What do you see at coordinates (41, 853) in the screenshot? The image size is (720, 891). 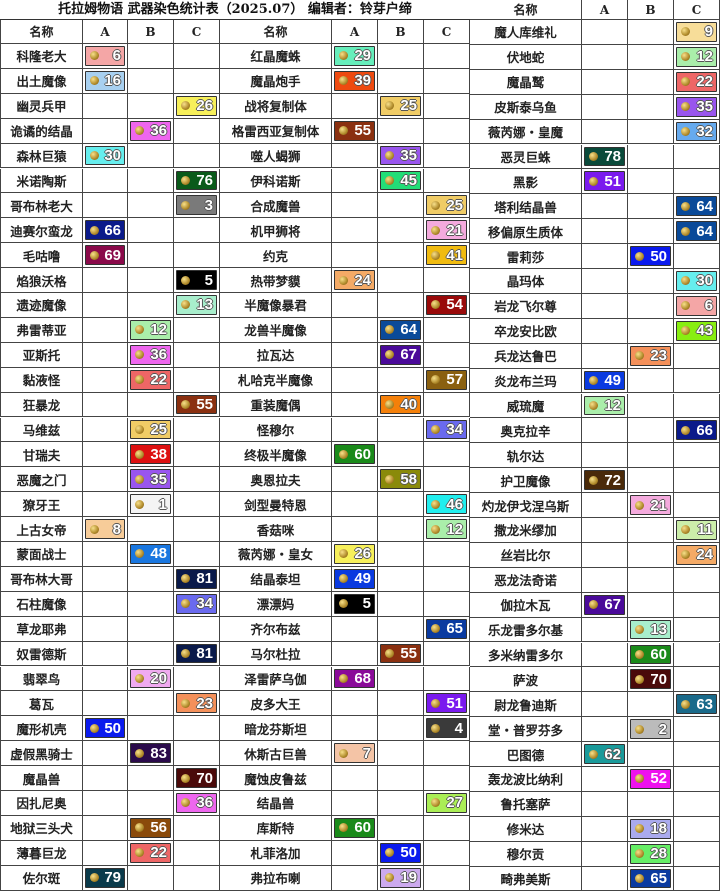 I see `monster-name: 薄暮巨龙` at bounding box center [41, 853].